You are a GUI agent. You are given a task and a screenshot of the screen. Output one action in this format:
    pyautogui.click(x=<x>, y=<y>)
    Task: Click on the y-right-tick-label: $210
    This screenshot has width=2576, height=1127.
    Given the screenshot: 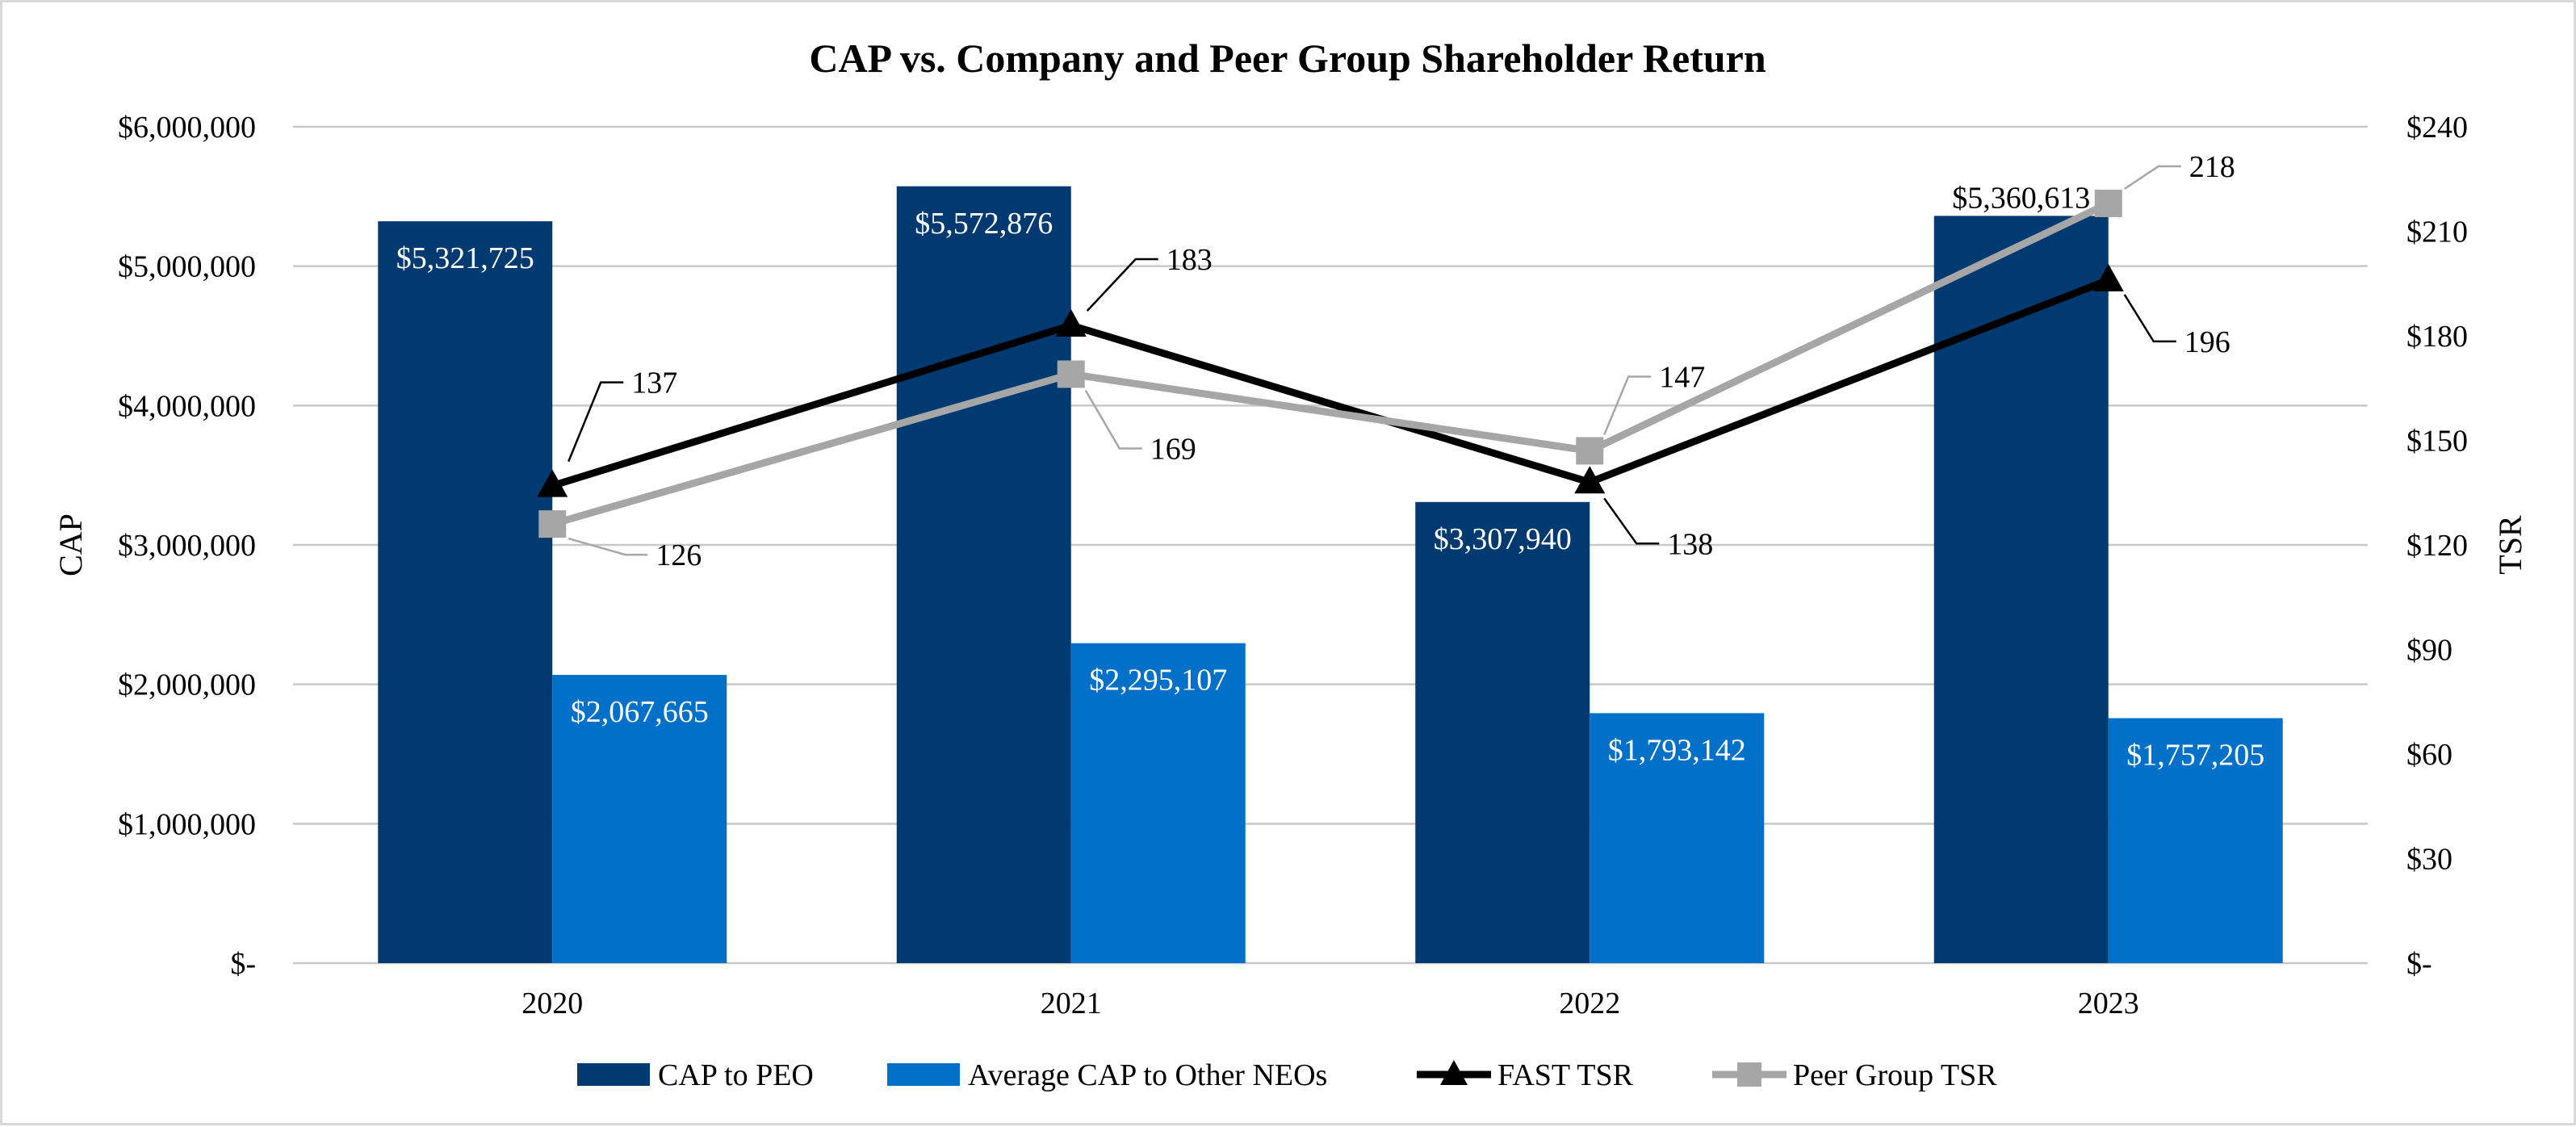 What is the action you would take?
    pyautogui.click(x=2437, y=232)
    